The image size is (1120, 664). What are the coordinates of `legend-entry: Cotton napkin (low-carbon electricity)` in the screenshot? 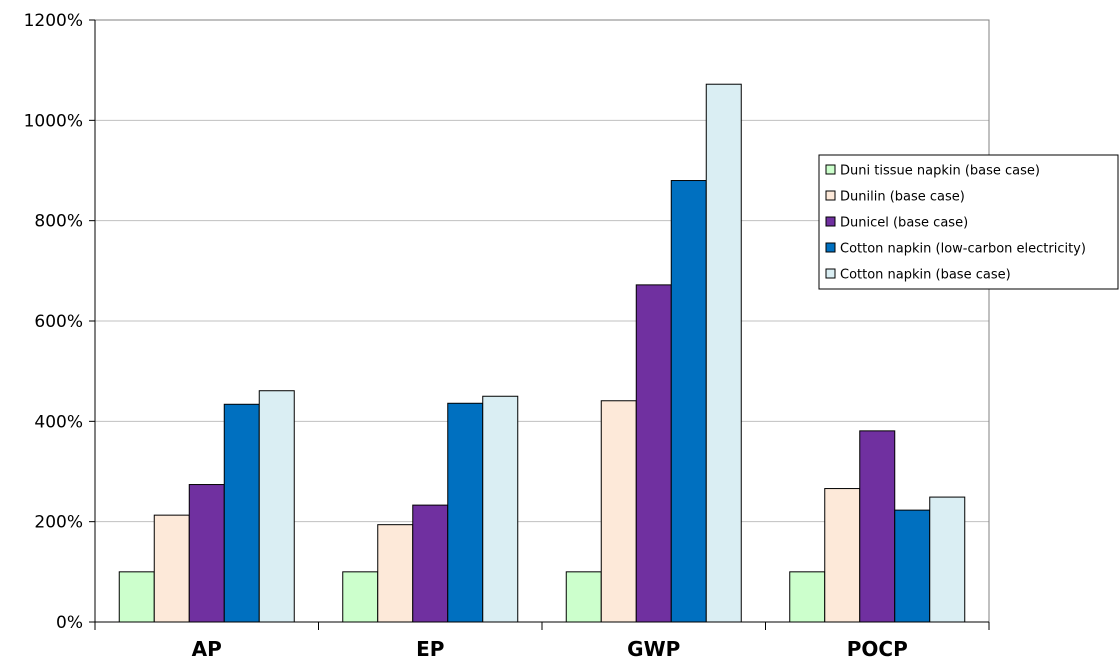 It's located at (963, 249).